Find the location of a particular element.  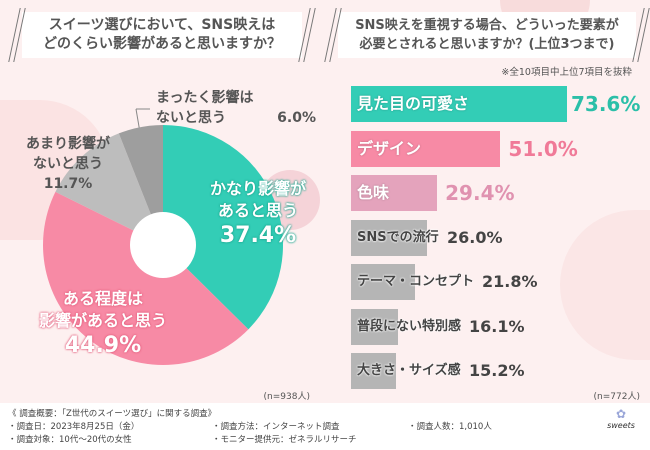

pie-label-very-line1: かなり影響が is located at coordinates (257, 188).